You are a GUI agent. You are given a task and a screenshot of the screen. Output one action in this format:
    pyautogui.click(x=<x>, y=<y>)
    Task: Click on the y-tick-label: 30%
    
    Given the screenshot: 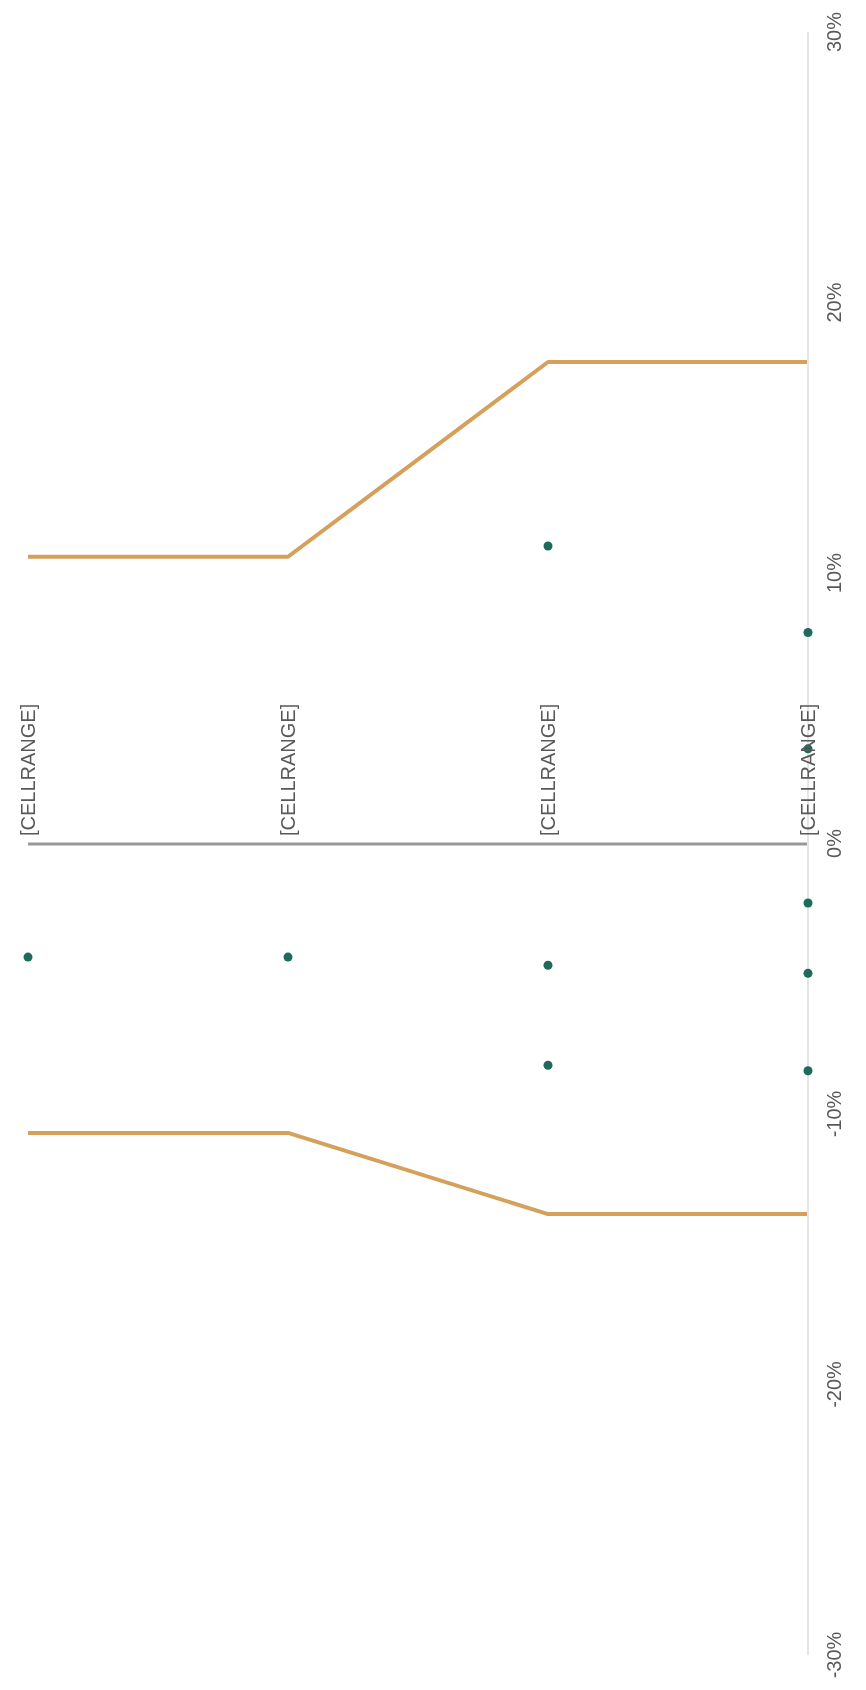 What is the action you would take?
    pyautogui.click(x=834, y=32)
    